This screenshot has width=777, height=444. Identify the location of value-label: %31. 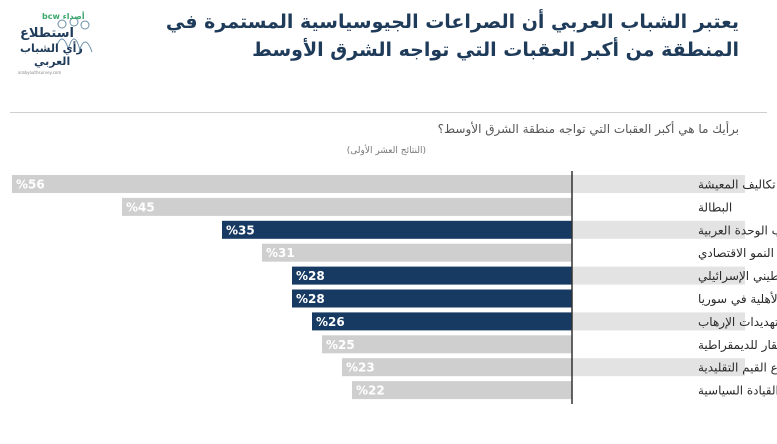
(280, 253).